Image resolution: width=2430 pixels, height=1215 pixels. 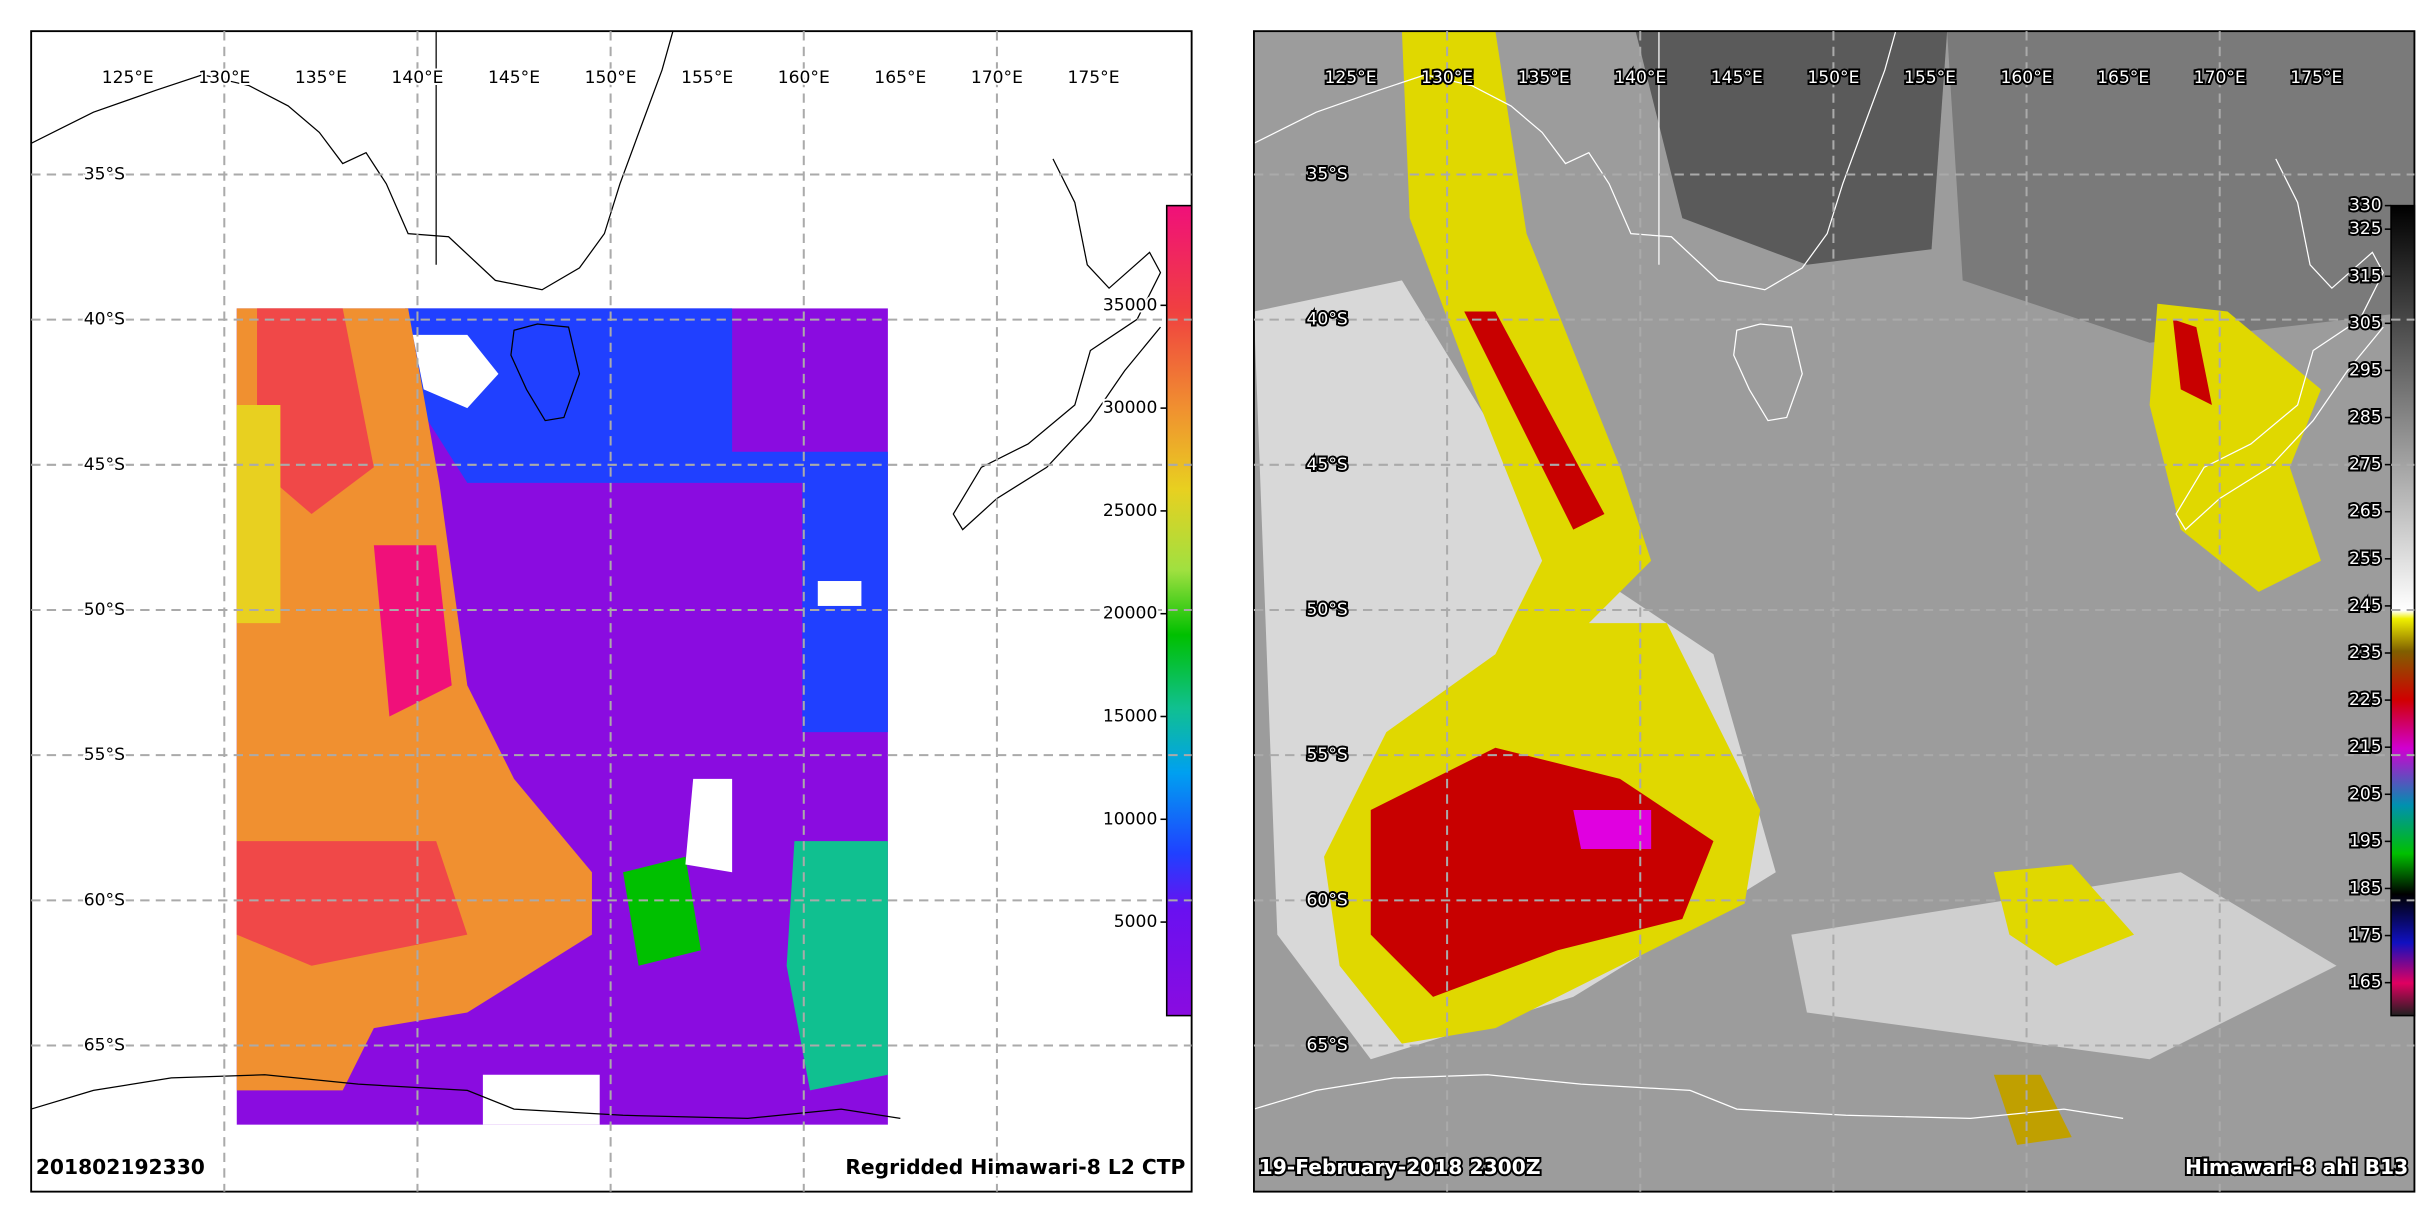 What do you see at coordinates (1130, 305) in the screenshot?
I see `colorbar-label: 35000` at bounding box center [1130, 305].